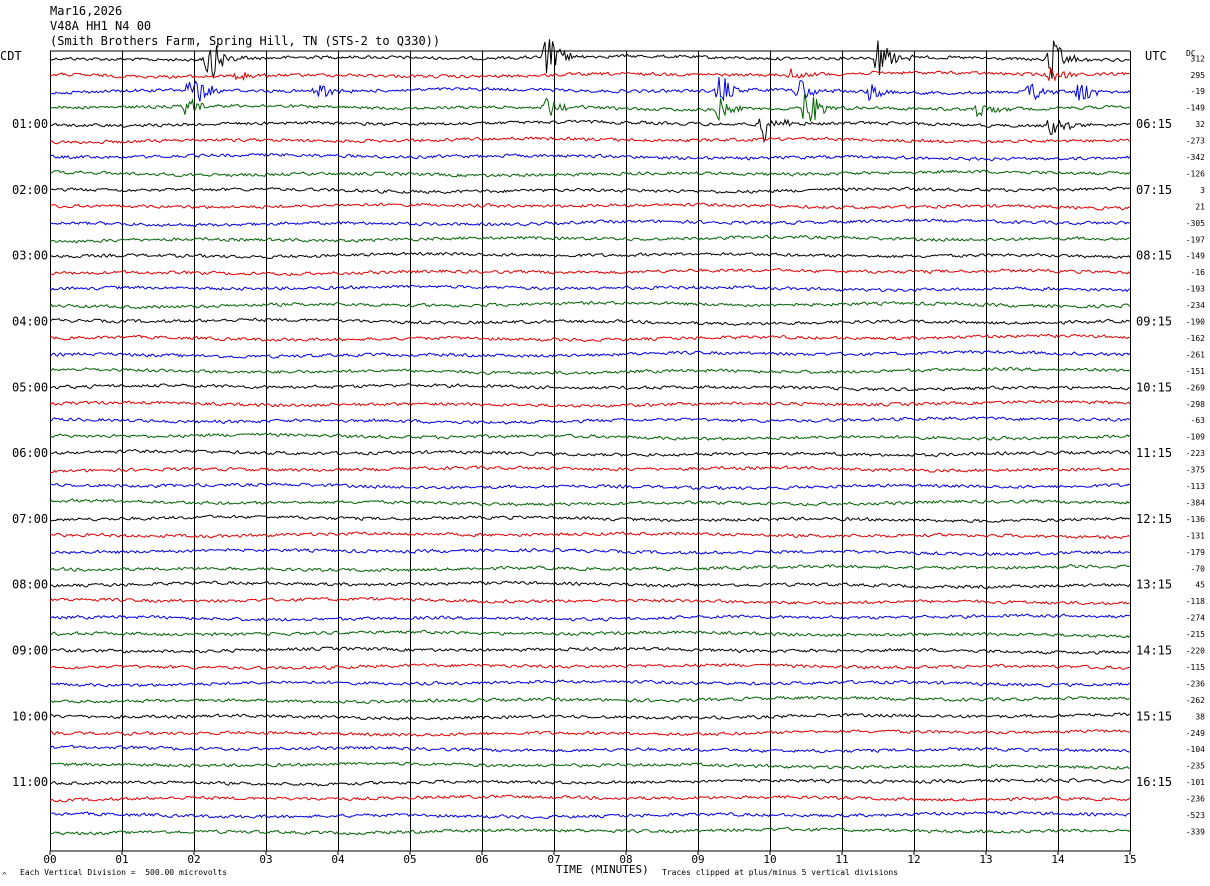 The image size is (1210, 886). I want to click on x-tick-label-01: 01, so click(121, 859).